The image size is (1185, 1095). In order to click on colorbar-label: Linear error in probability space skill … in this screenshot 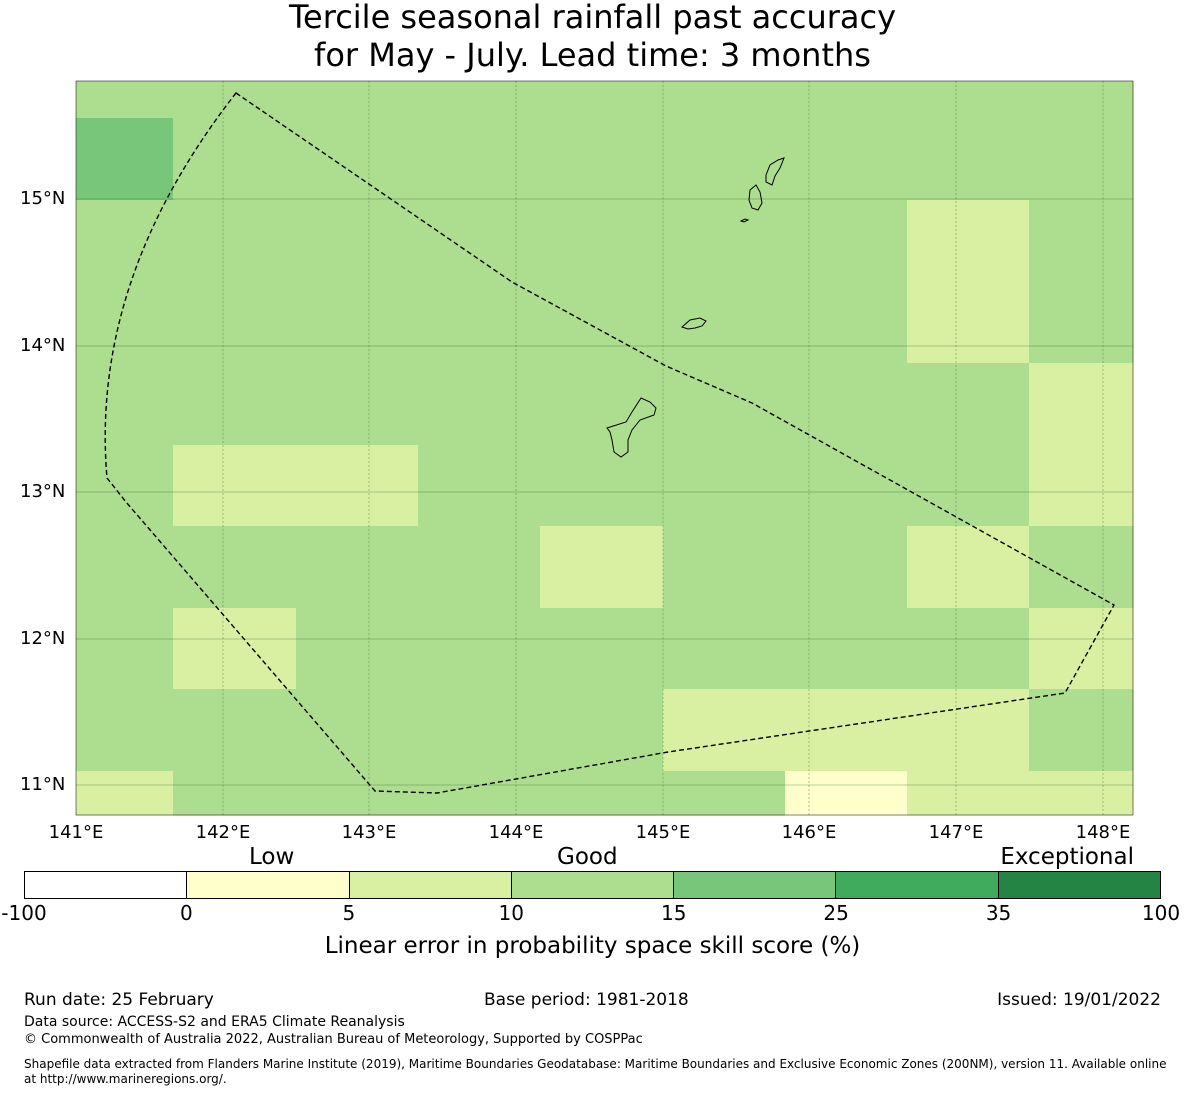, I will do `click(592, 946)`.